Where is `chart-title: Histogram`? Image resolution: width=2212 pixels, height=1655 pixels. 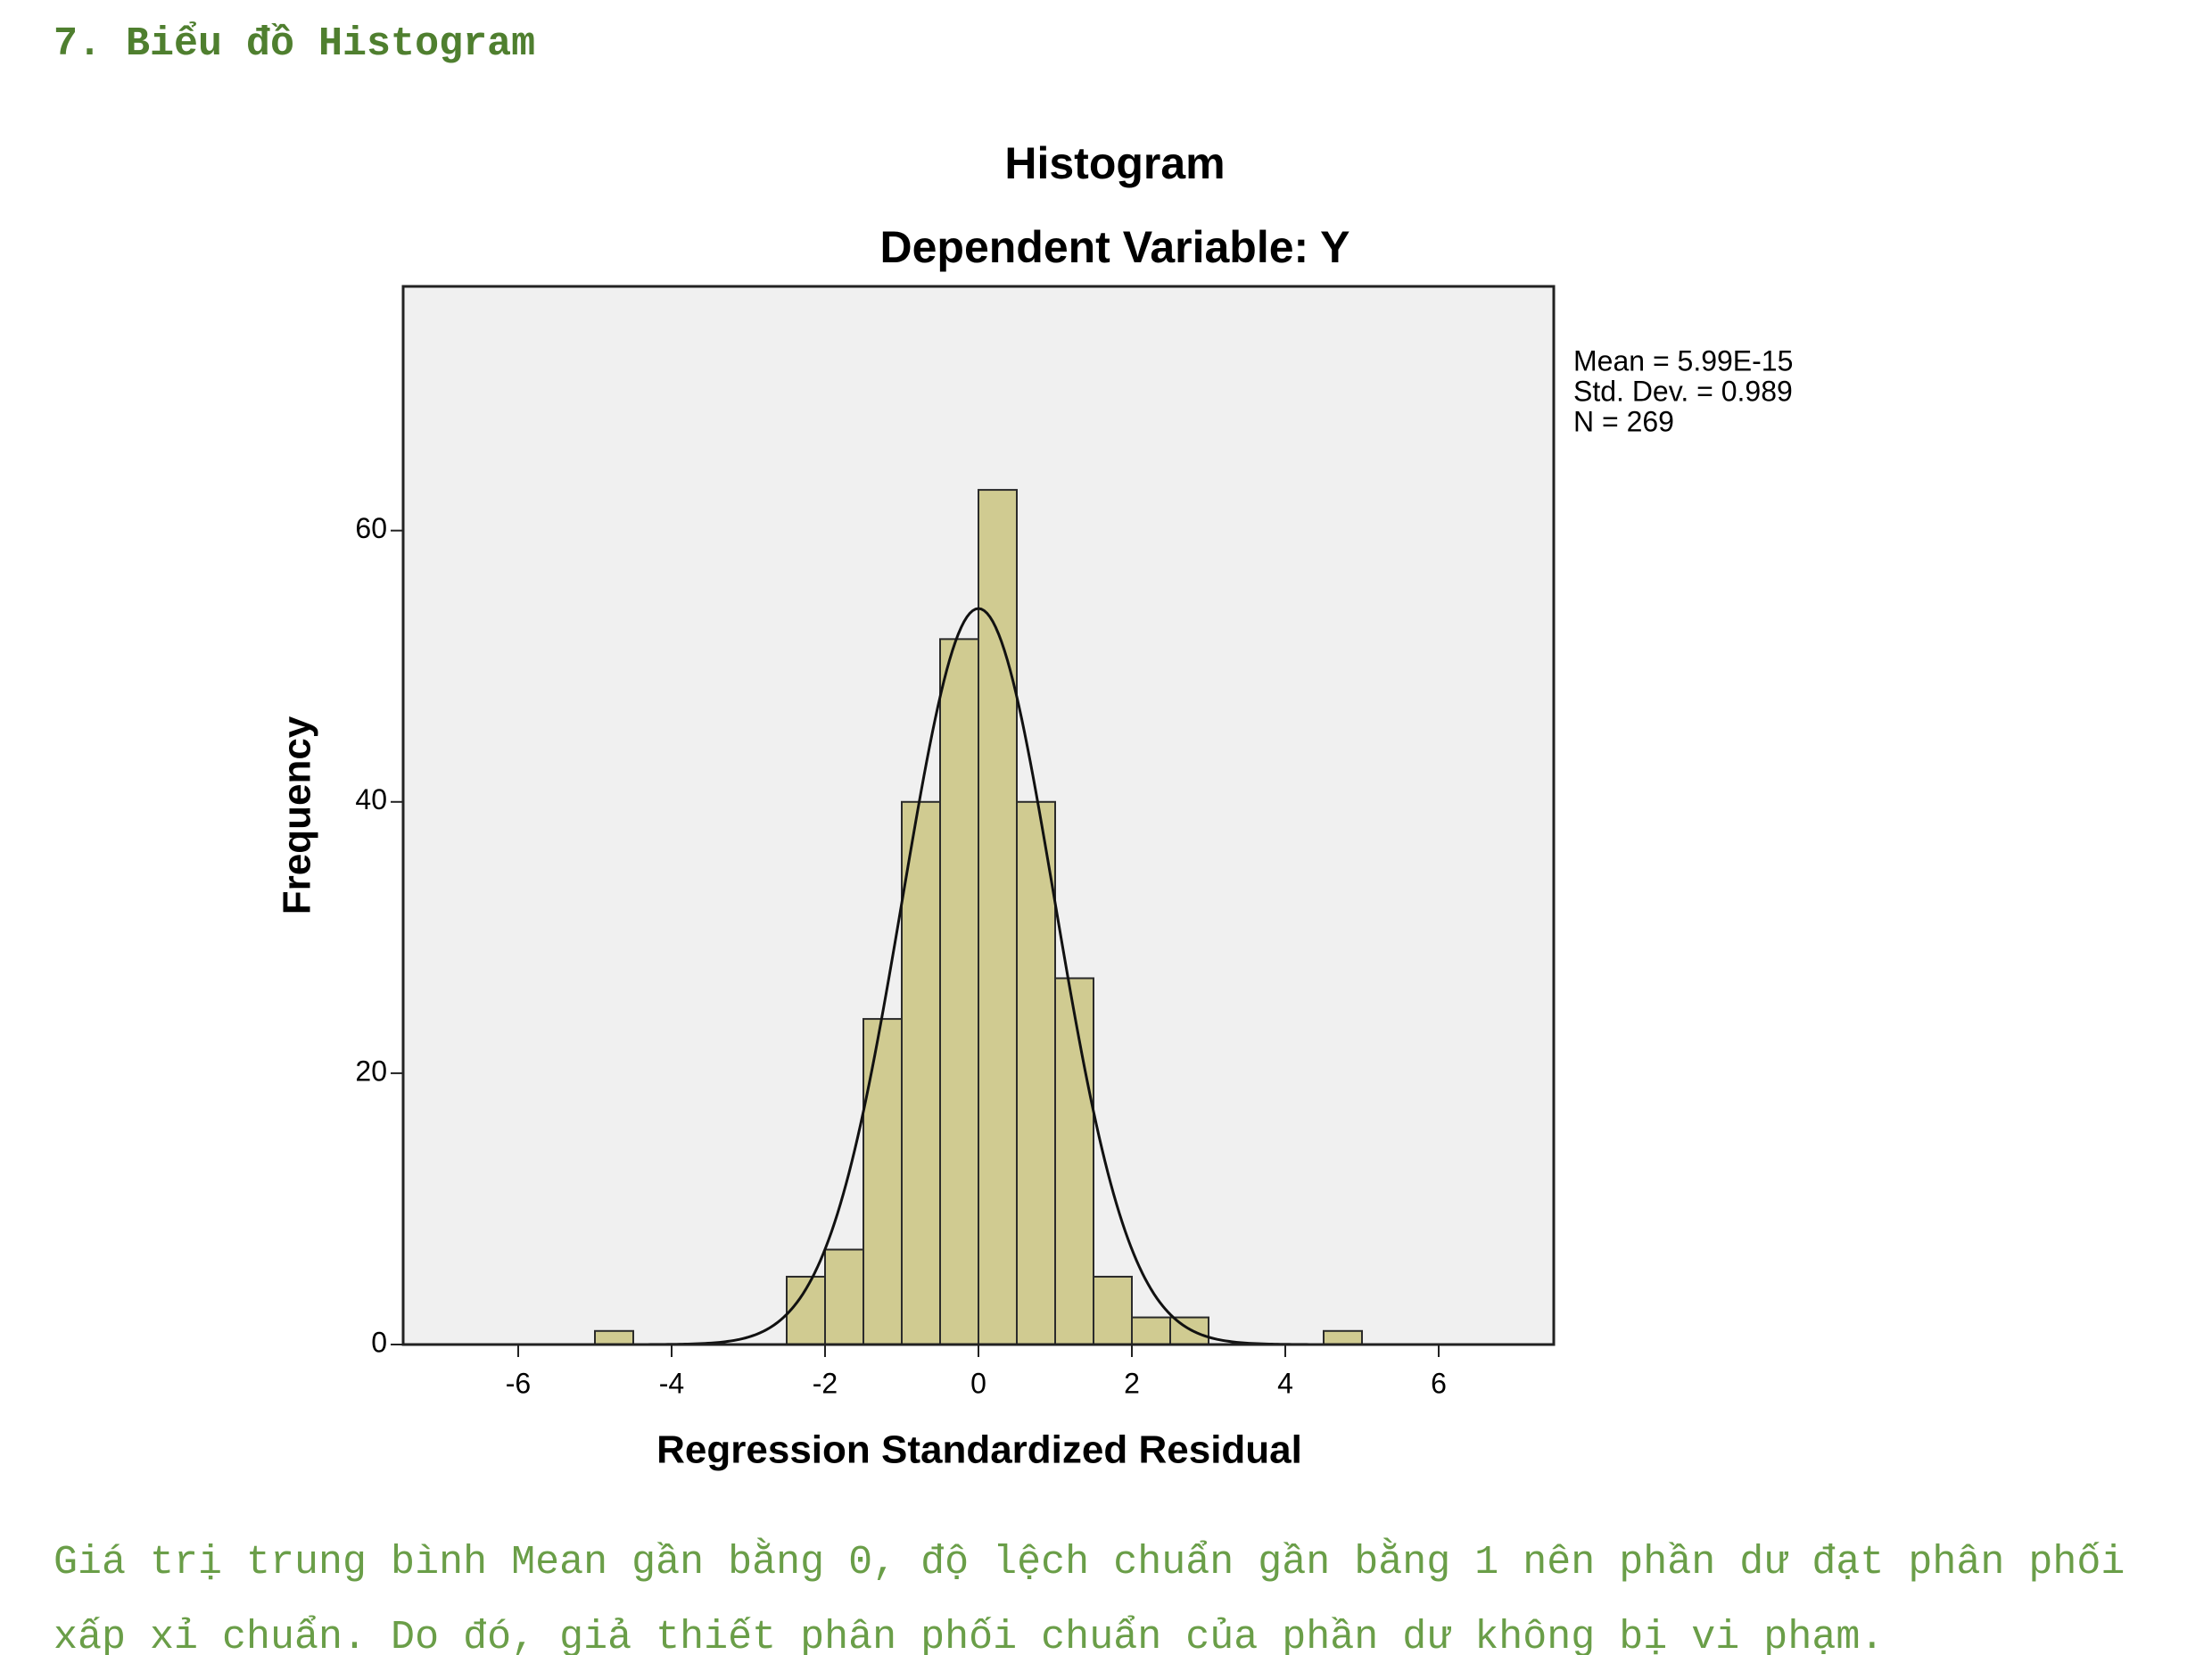 chart-title: Histogram is located at coordinates (1115, 163).